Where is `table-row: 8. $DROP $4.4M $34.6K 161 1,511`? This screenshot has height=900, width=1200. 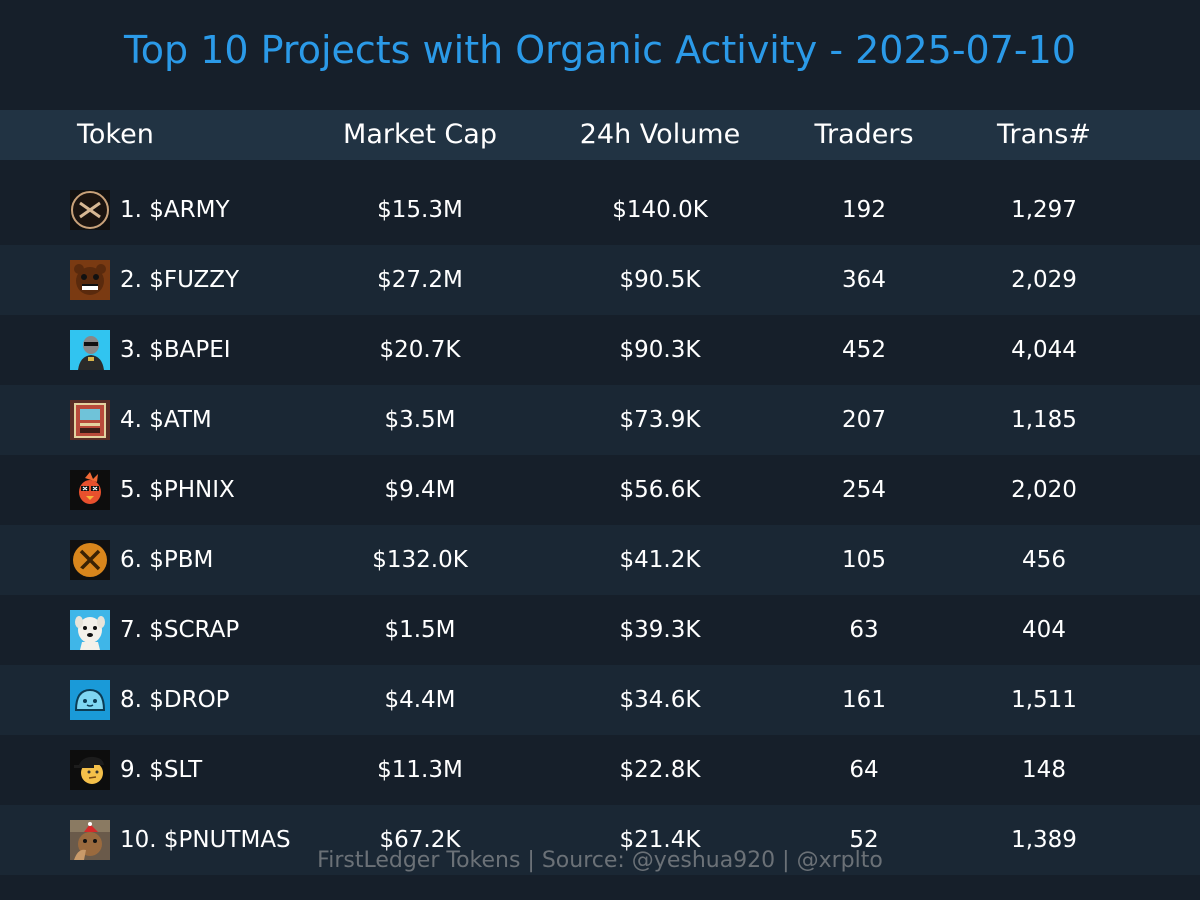
table-row: 8. $DROP $4.4M $34.6K 161 1,511 is located at coordinates (600, 700).